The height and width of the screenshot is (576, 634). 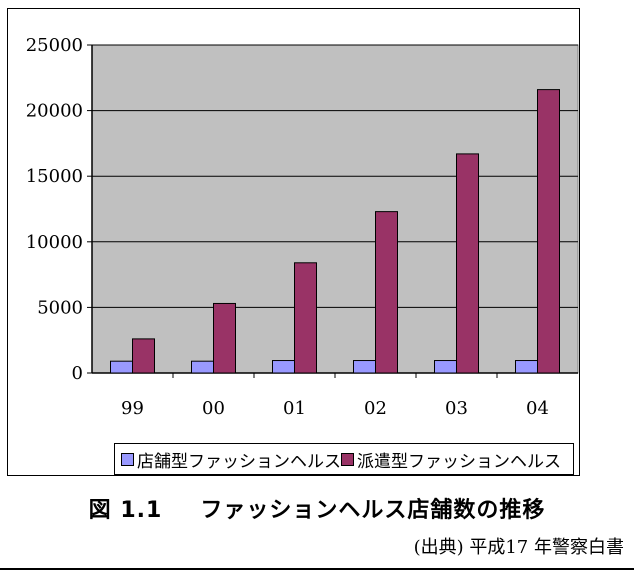 What do you see at coordinates (77, 373) in the screenshot?
I see `y-tick-label: 0` at bounding box center [77, 373].